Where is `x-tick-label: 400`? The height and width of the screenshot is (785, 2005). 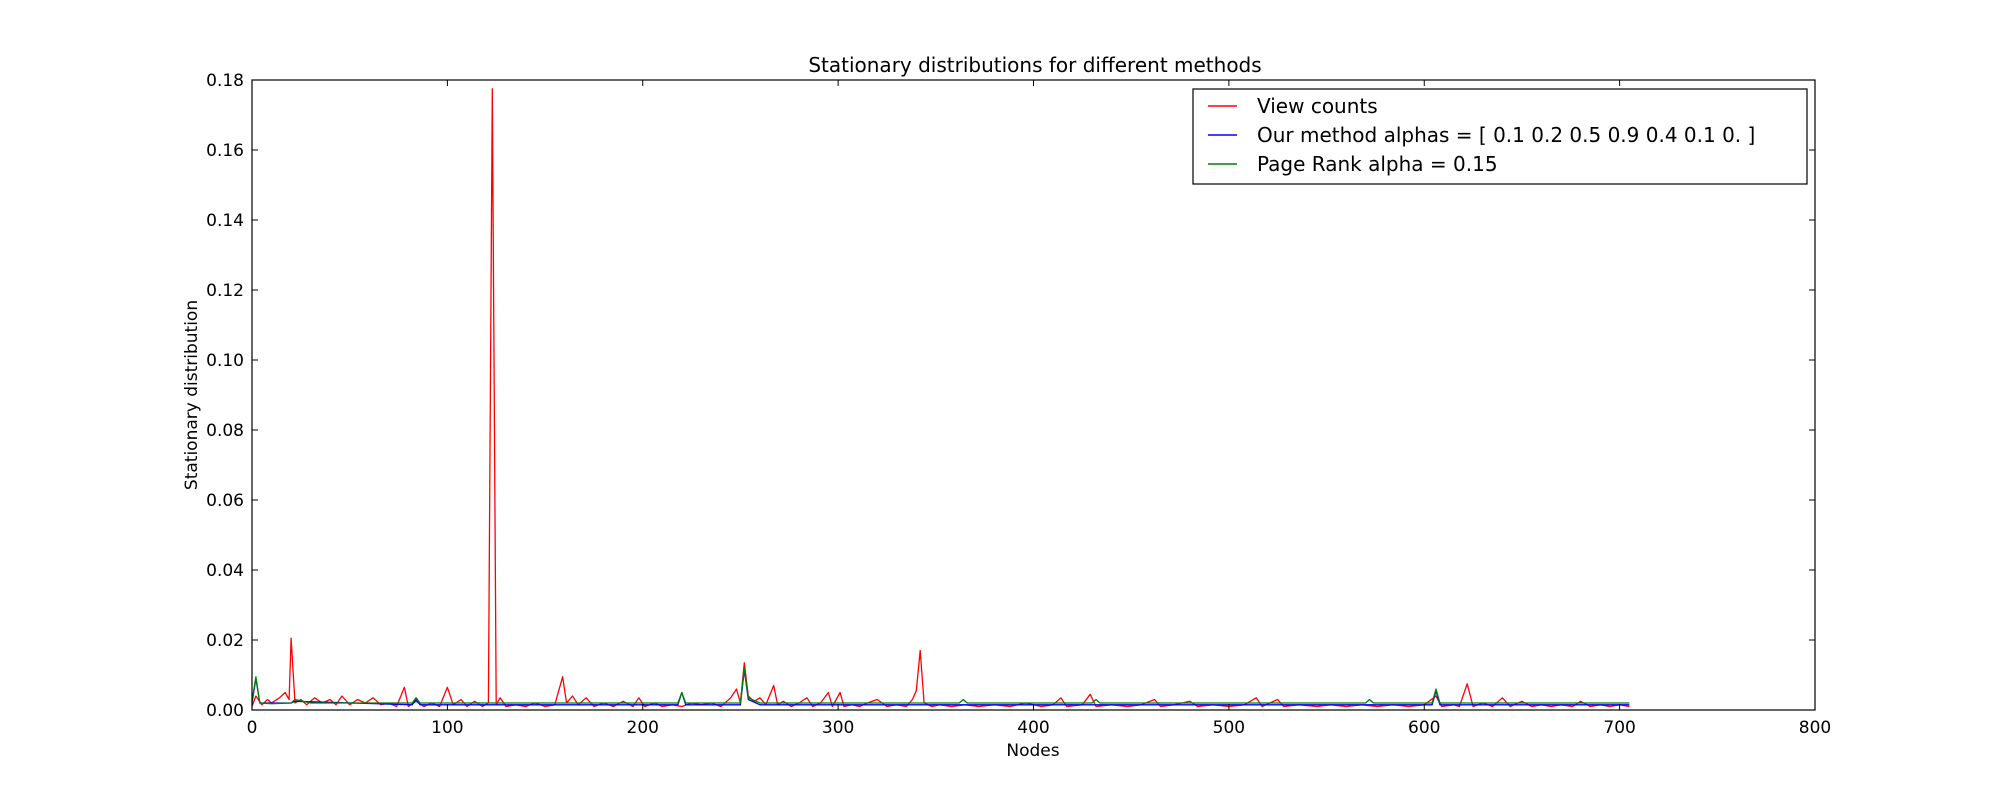 x-tick-label: 400 is located at coordinates (1033, 728).